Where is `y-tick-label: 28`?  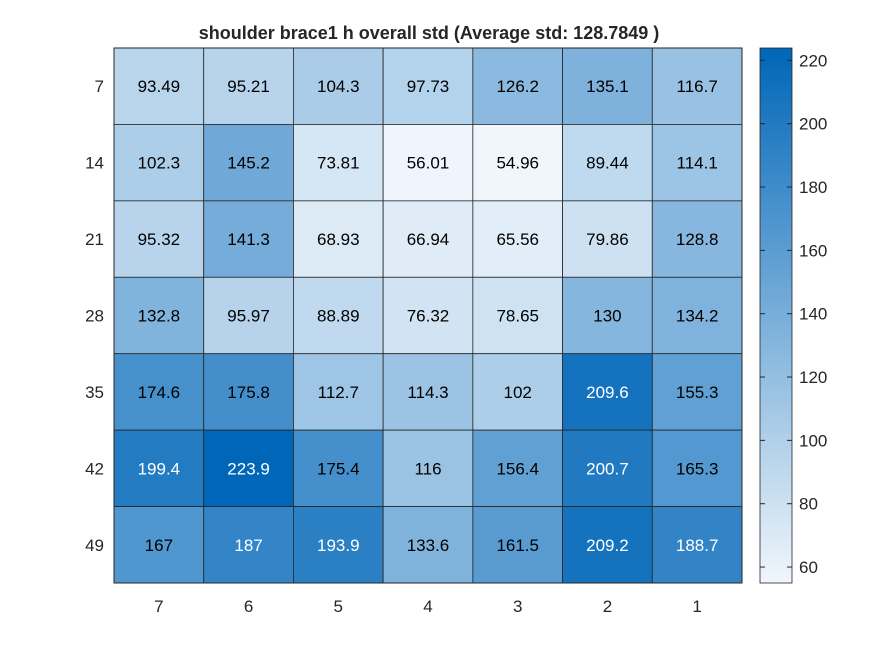 y-tick-label: 28 is located at coordinates (94, 316).